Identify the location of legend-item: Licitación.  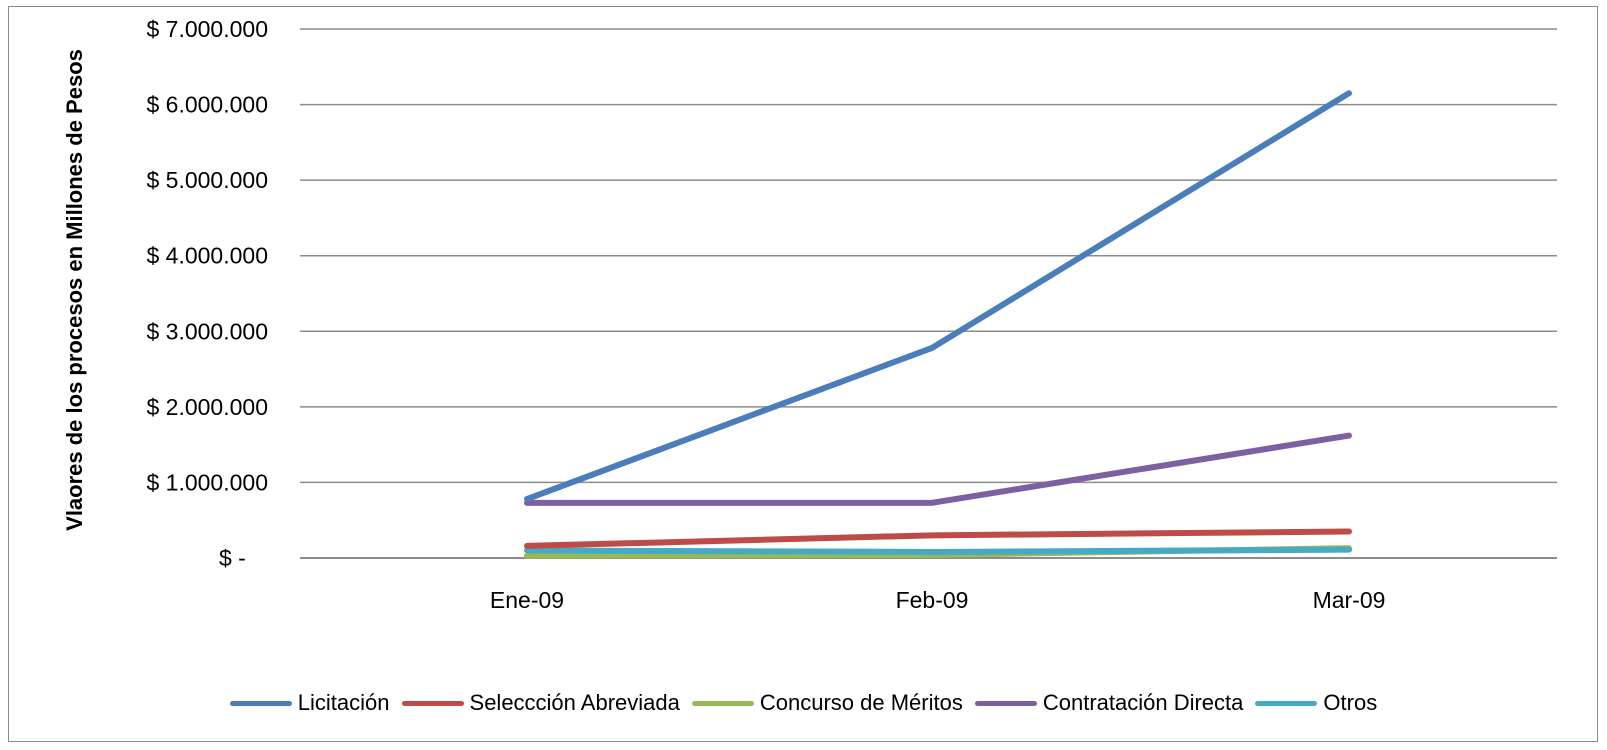
(309, 703).